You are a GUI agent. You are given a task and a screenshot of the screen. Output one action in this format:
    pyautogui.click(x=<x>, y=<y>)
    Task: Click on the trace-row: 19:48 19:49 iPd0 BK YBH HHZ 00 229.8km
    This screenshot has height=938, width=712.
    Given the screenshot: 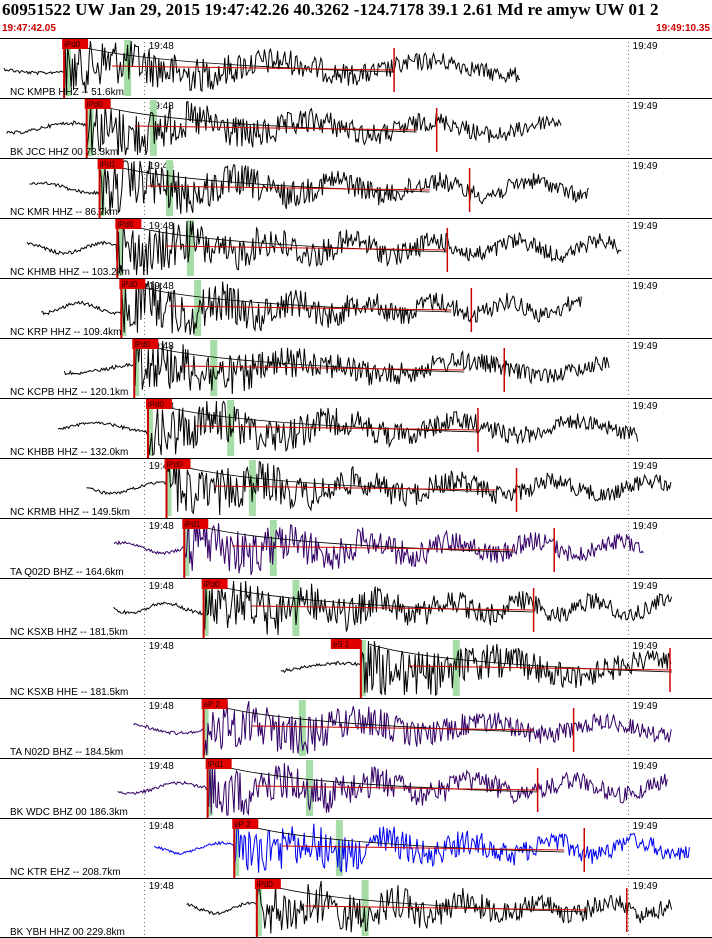 What is the action you would take?
    pyautogui.click(x=356, y=908)
    